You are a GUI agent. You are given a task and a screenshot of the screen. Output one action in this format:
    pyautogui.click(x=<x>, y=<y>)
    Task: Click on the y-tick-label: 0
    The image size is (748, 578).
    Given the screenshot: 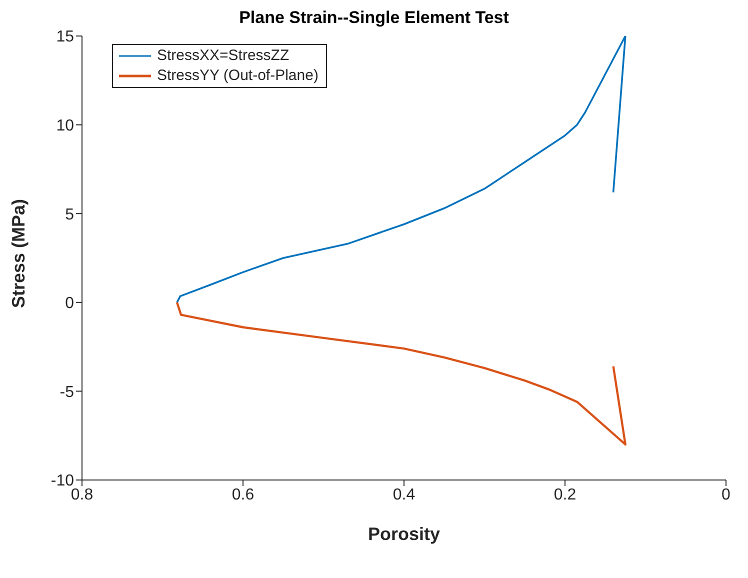 What is the action you would take?
    pyautogui.click(x=69, y=303)
    